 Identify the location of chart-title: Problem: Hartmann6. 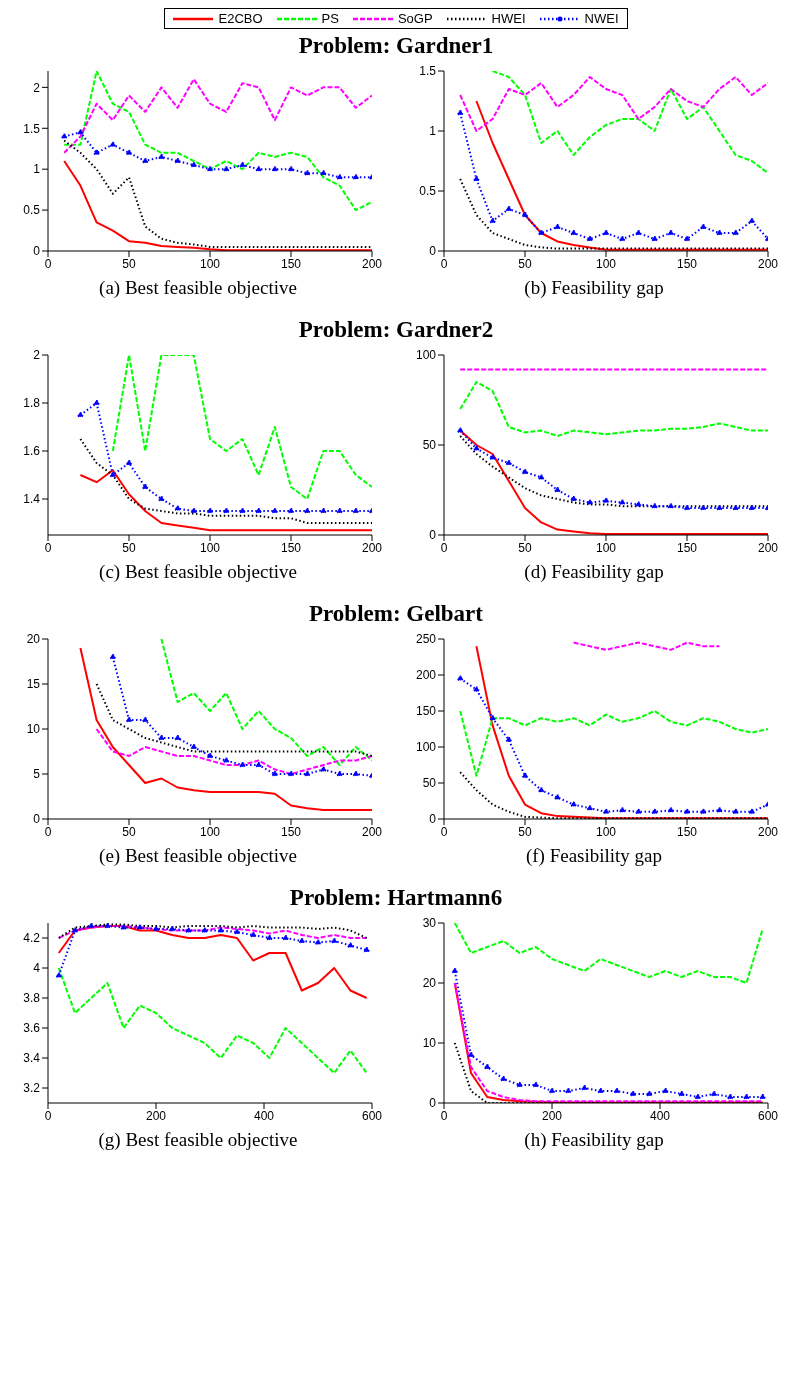
(396, 898).